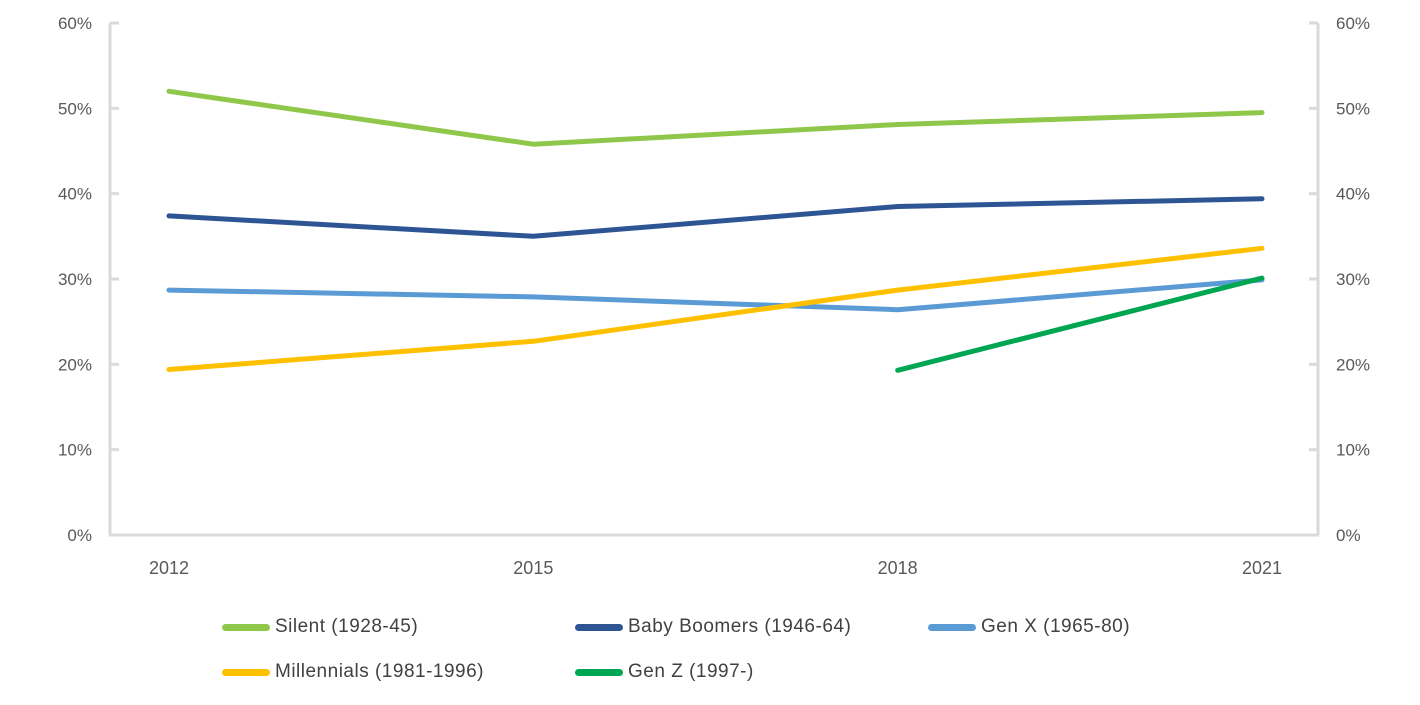 This screenshot has width=1420, height=705. I want to click on series-line-millennials-1981-1996, so click(715, 308).